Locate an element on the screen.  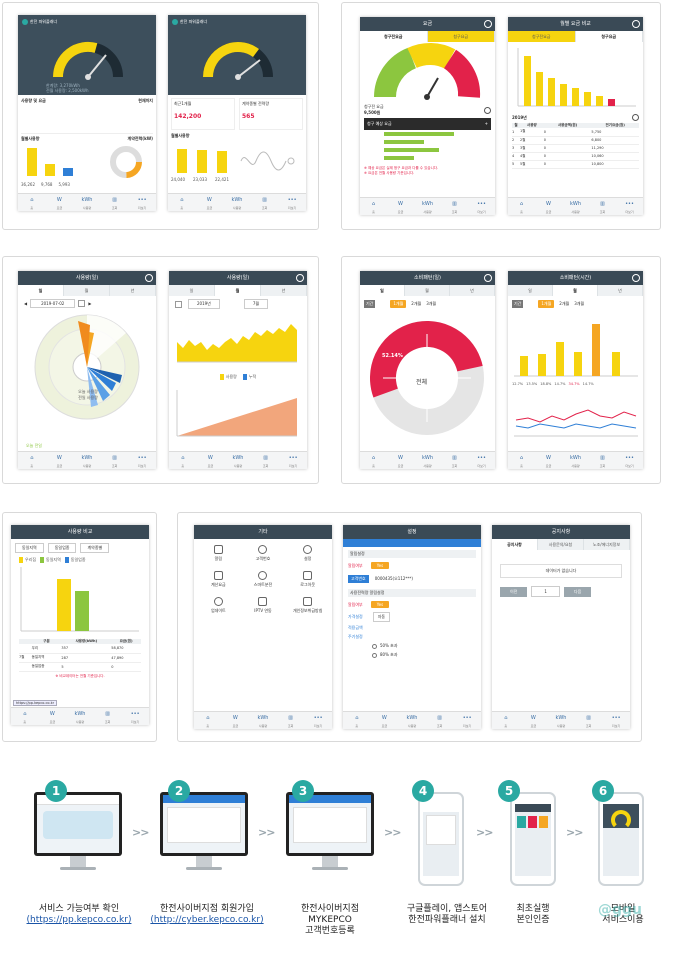
compare-select-region: 동일지역 is located at coordinates (29, 548).